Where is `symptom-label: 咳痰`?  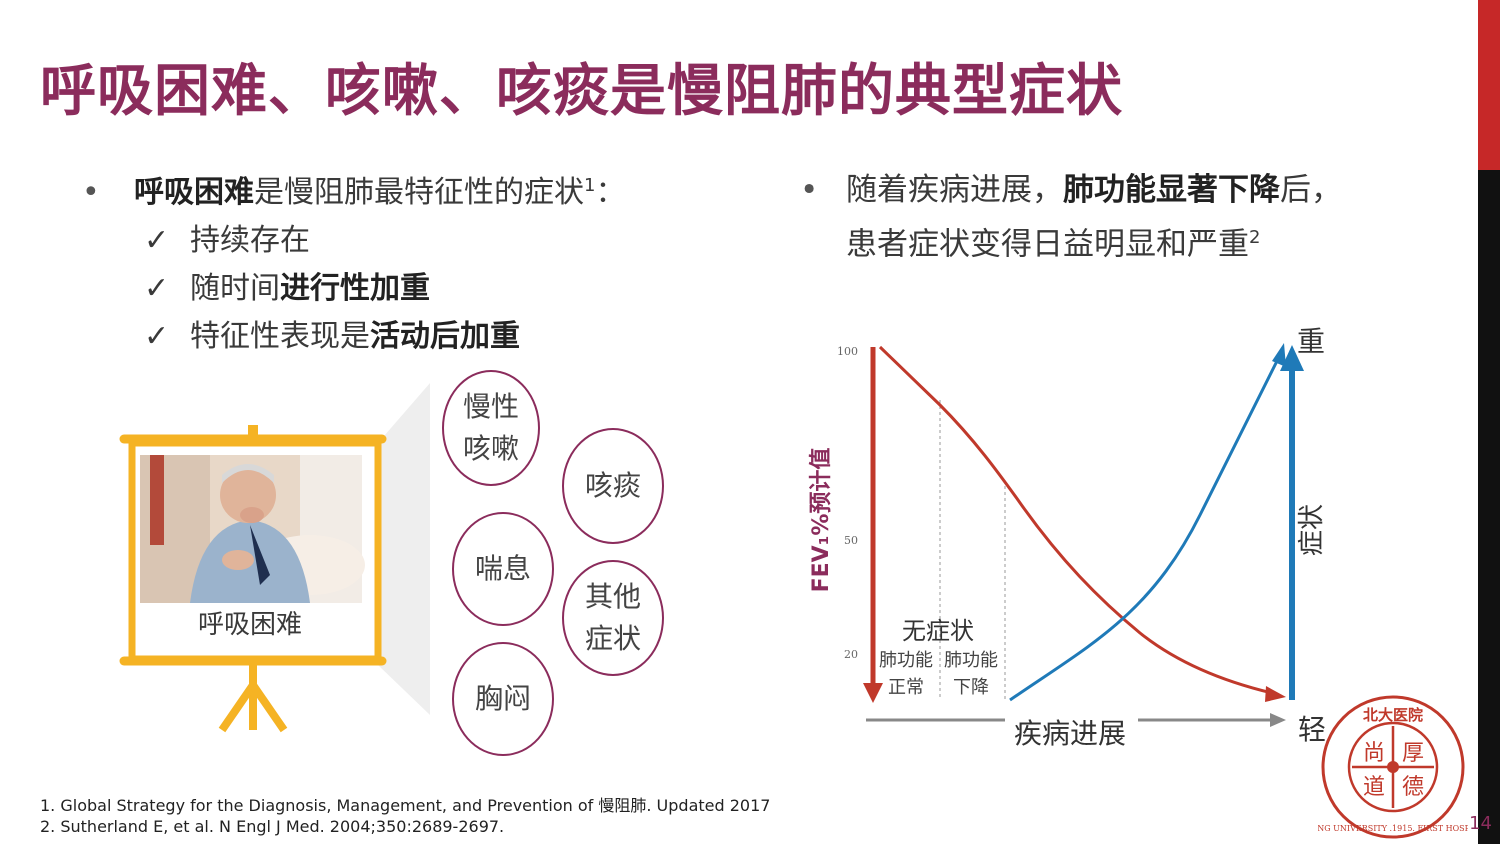 symptom-label: 咳痰 is located at coordinates (612, 485).